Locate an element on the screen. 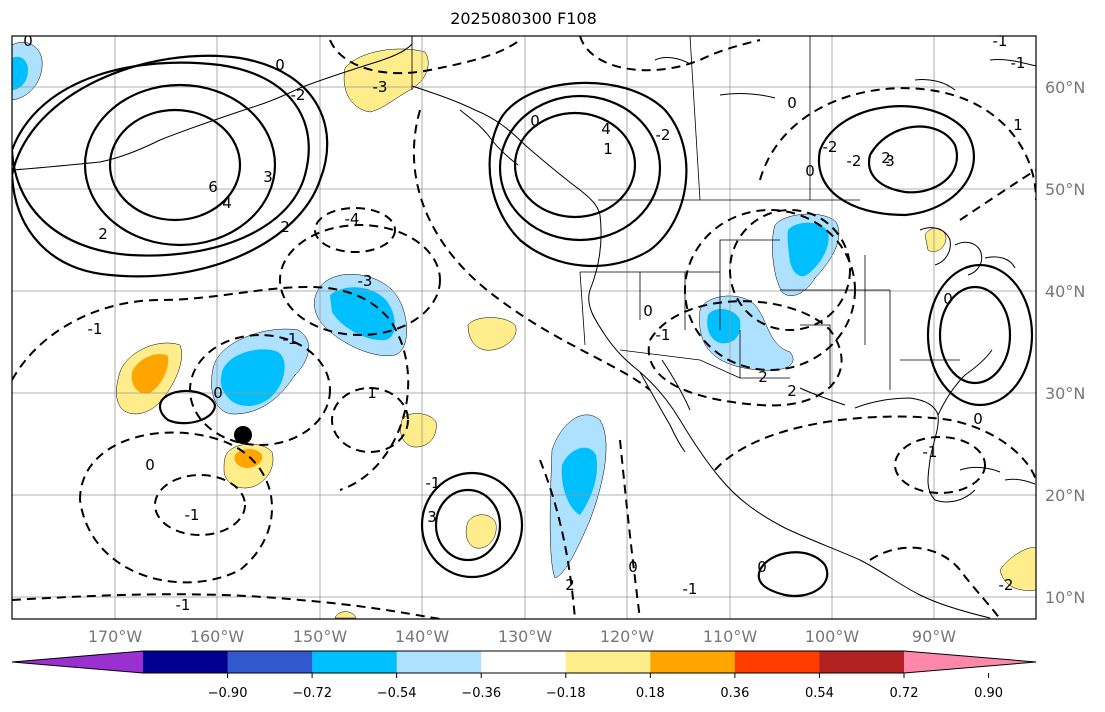  longitude-label: 160°W is located at coordinates (217, 636).